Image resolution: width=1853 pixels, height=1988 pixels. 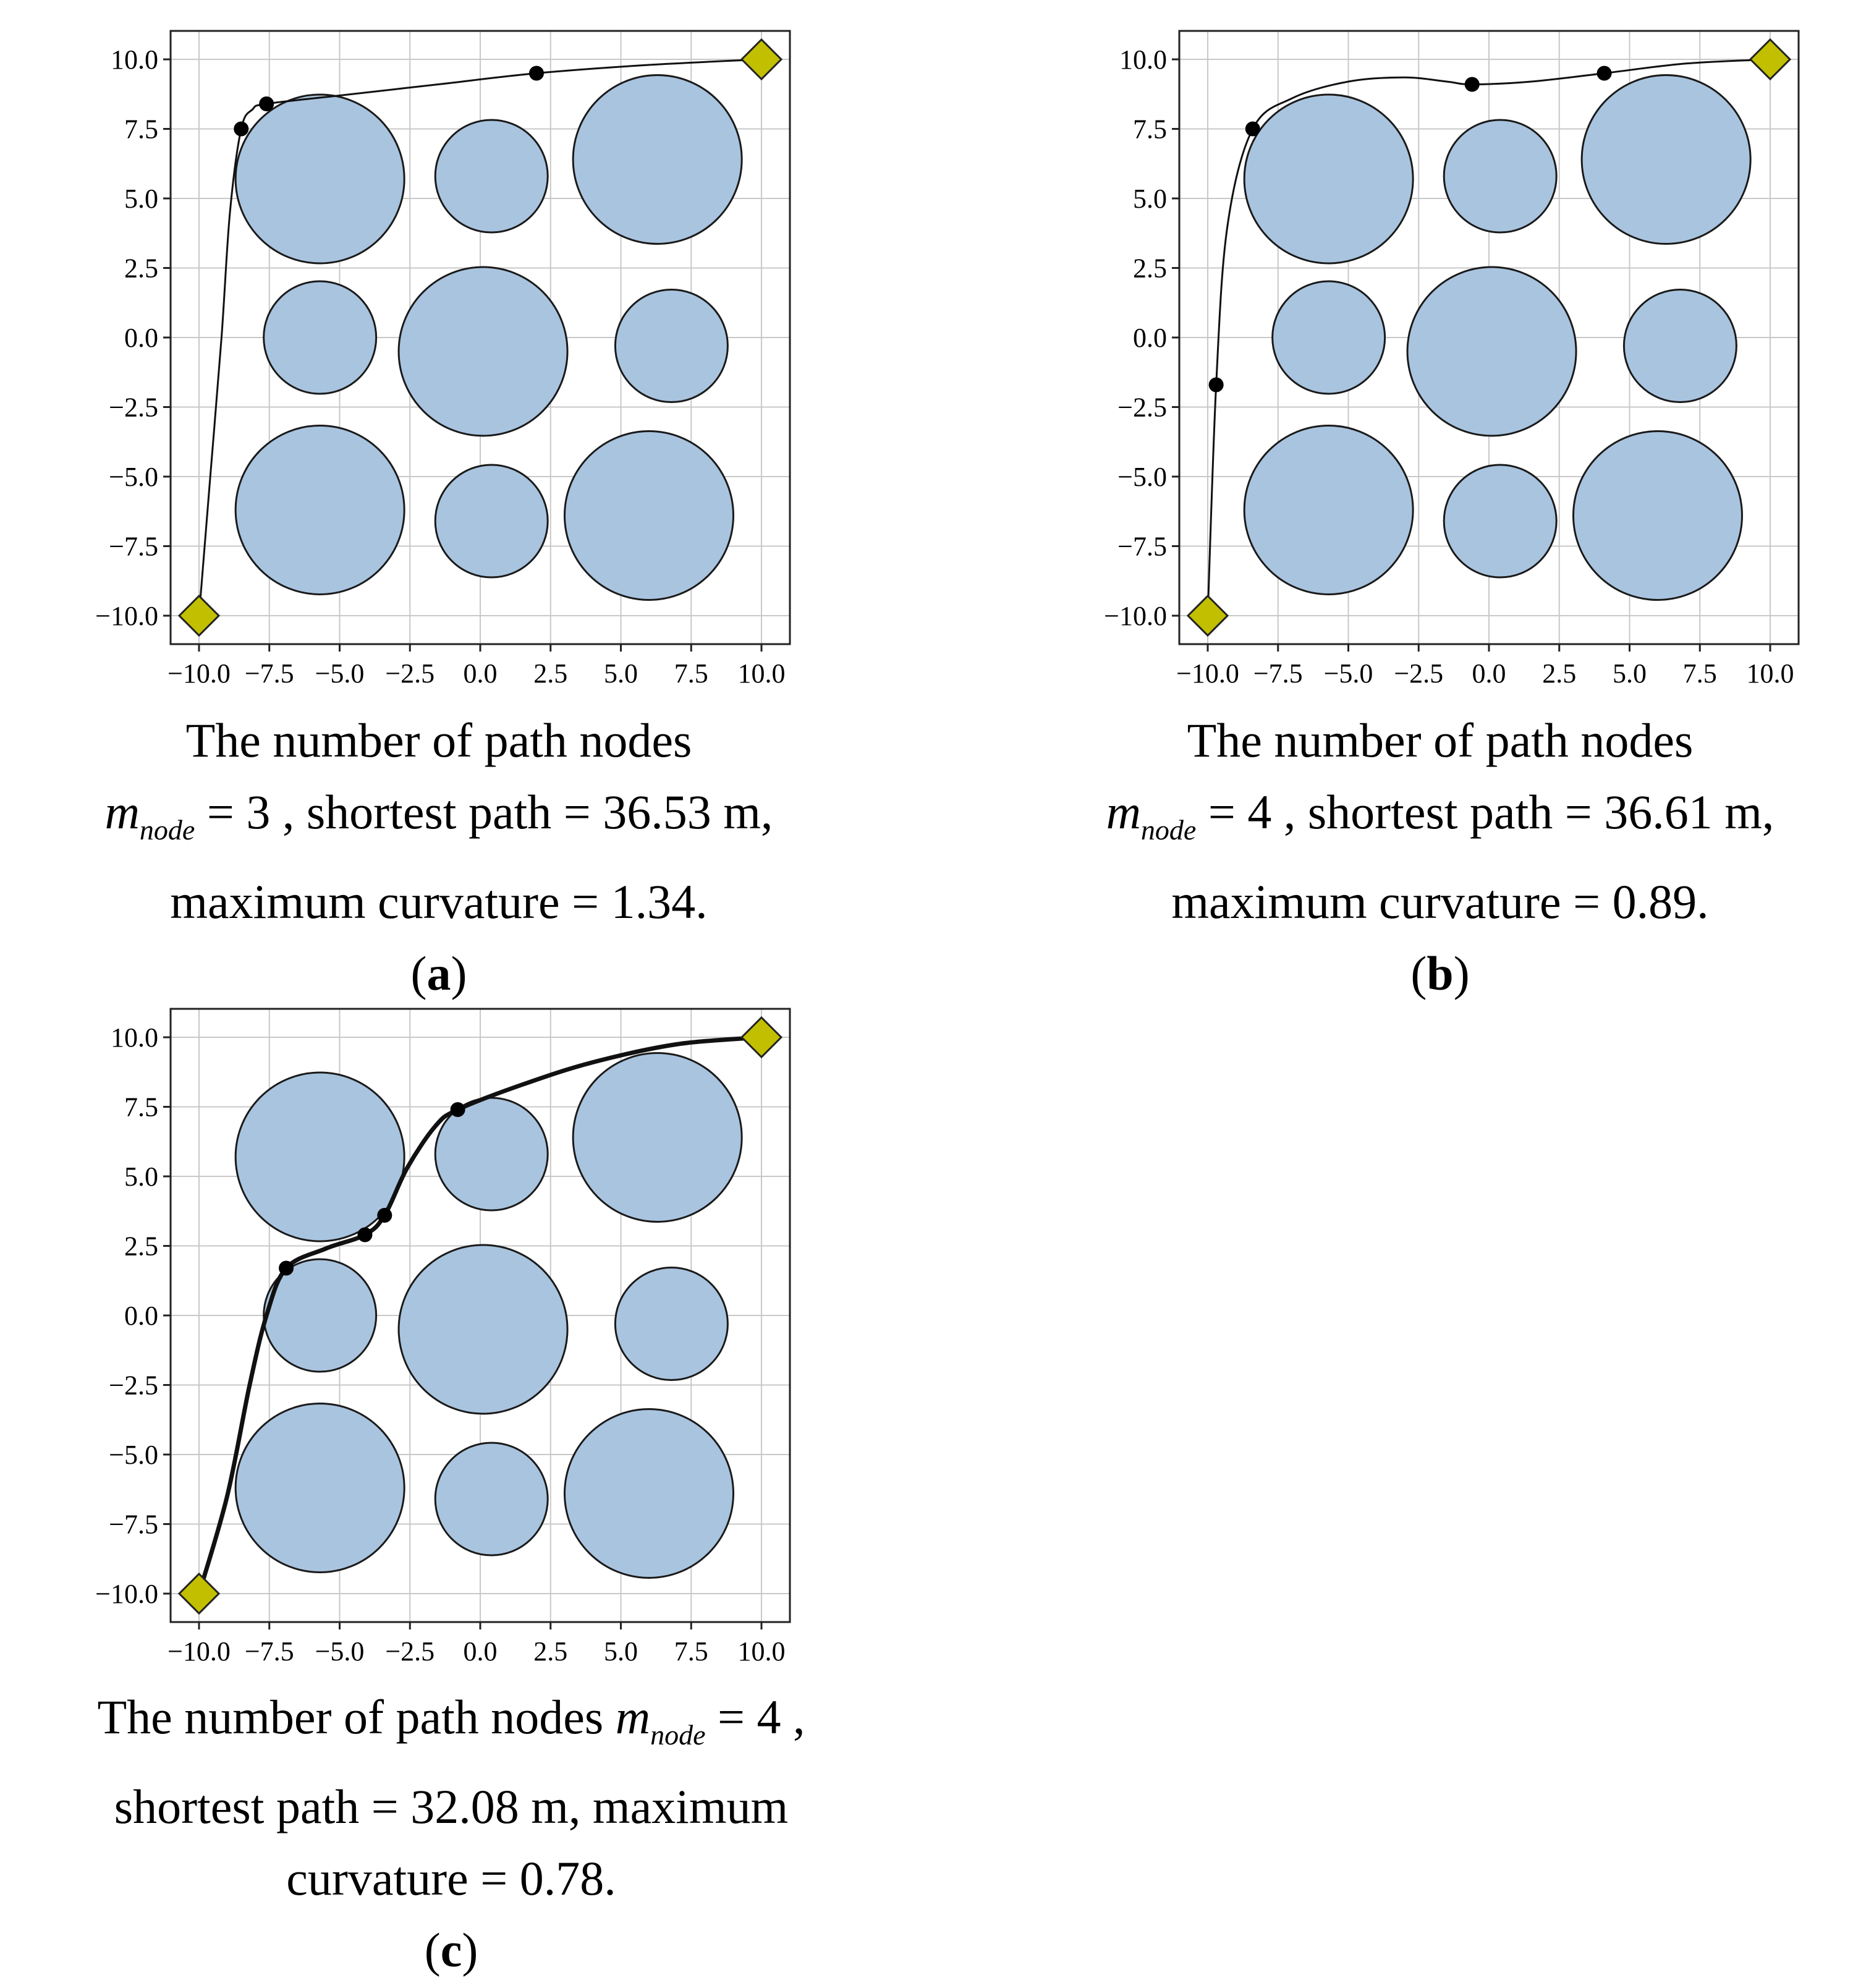 I want to click on caption-c-sub: node, so click(x=678, y=1735).